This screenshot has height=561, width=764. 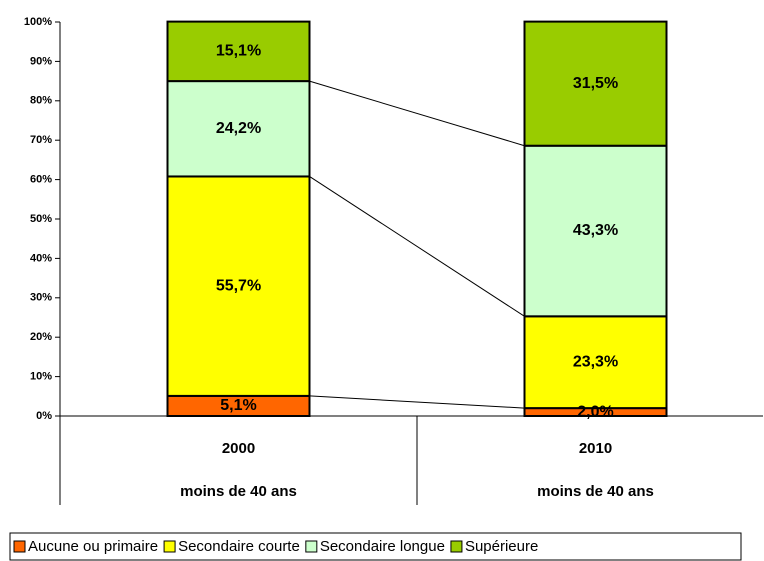 I want to click on y-tick-label: 60%, so click(x=41, y=180).